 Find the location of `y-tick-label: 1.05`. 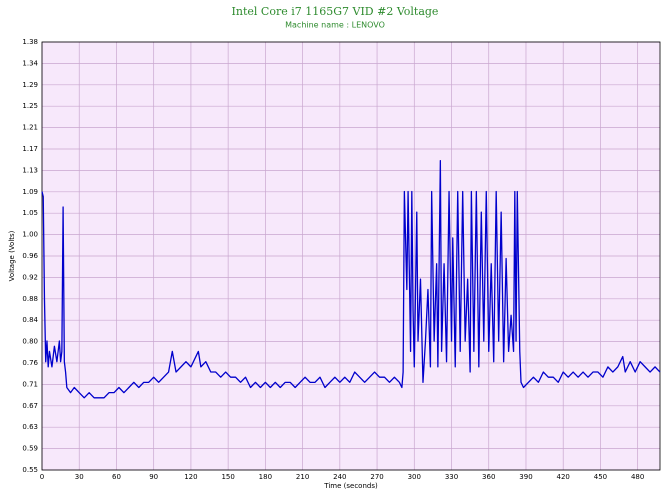

y-tick-label: 1.05 is located at coordinates (30, 213).